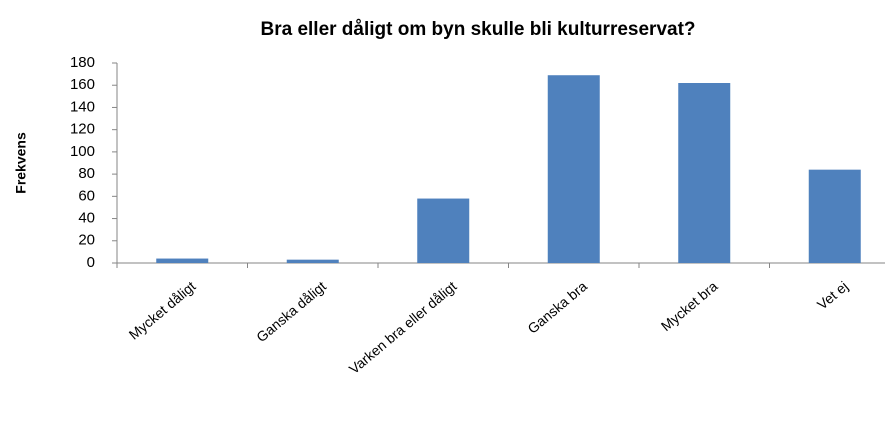 Image resolution: width=889 pixels, height=432 pixels. What do you see at coordinates (832, 295) in the screenshot?
I see `x-tick-label: Vet ej` at bounding box center [832, 295].